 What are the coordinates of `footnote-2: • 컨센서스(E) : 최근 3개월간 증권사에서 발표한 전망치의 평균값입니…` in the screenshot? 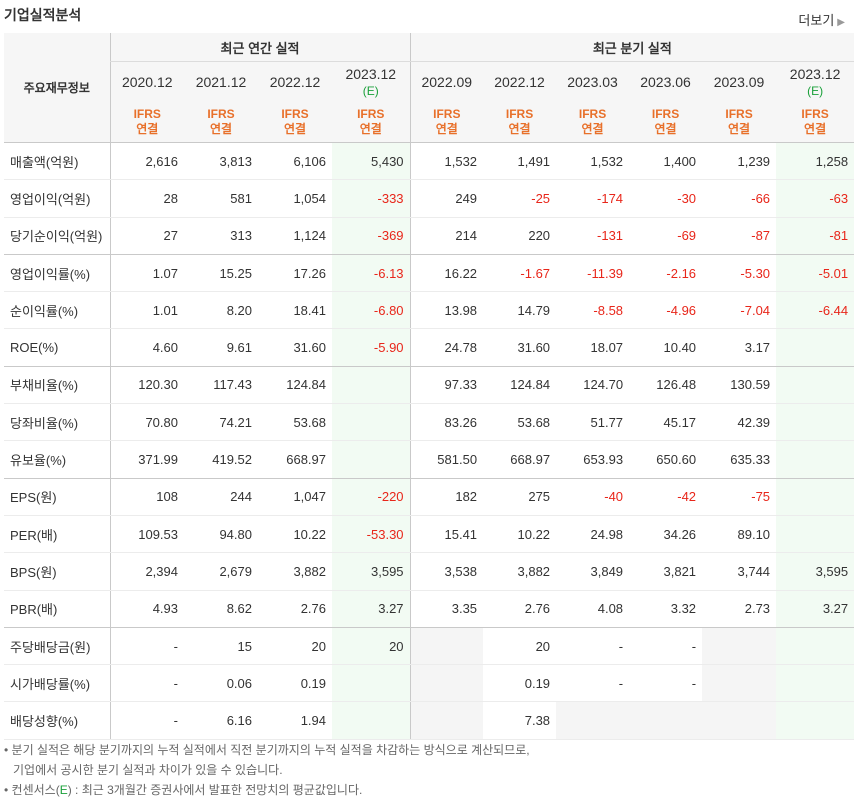 It's located at (267, 790).